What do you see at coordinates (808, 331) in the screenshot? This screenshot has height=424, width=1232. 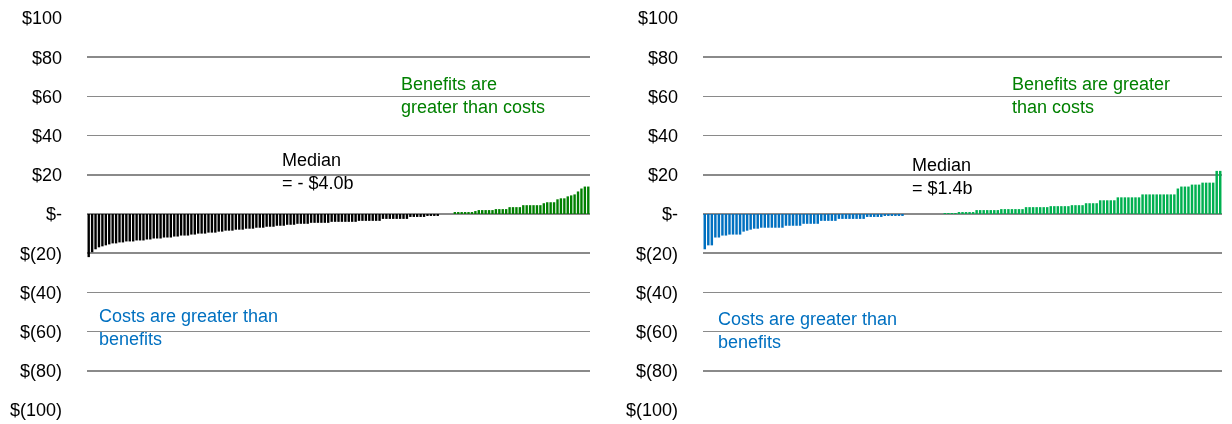 I see `annotation: Costs are greater than benefits` at bounding box center [808, 331].